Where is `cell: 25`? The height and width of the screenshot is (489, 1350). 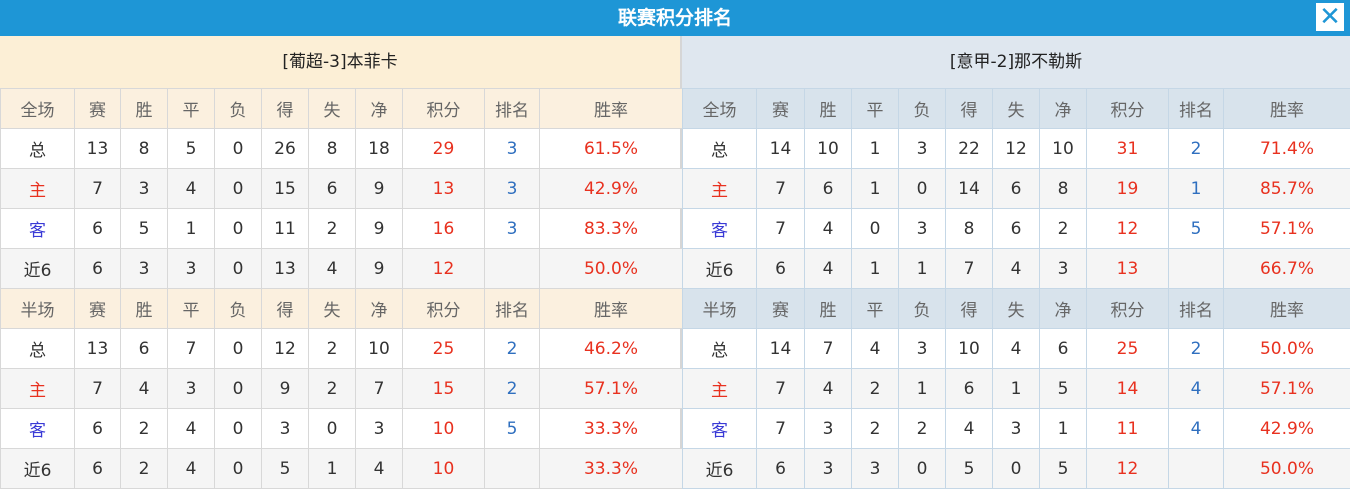
cell: 25 is located at coordinates (1128, 349).